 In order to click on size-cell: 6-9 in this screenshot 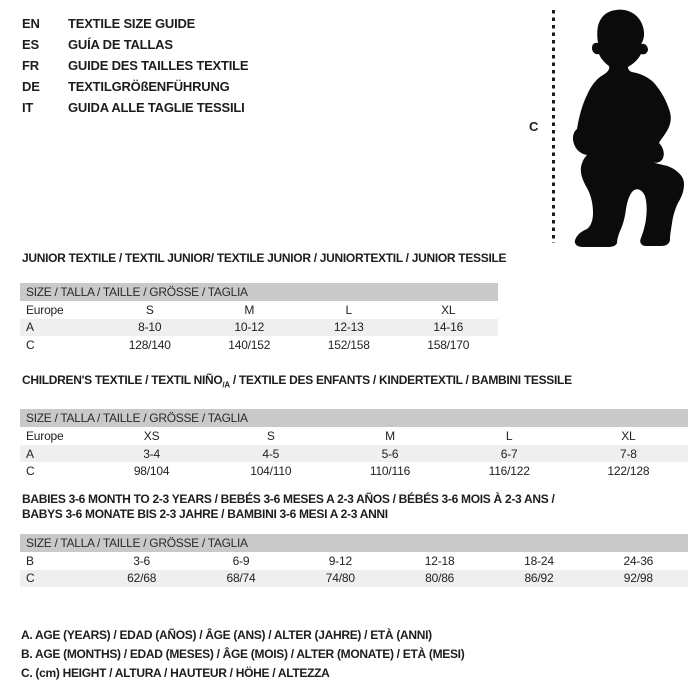, I will do `click(241, 560)`.